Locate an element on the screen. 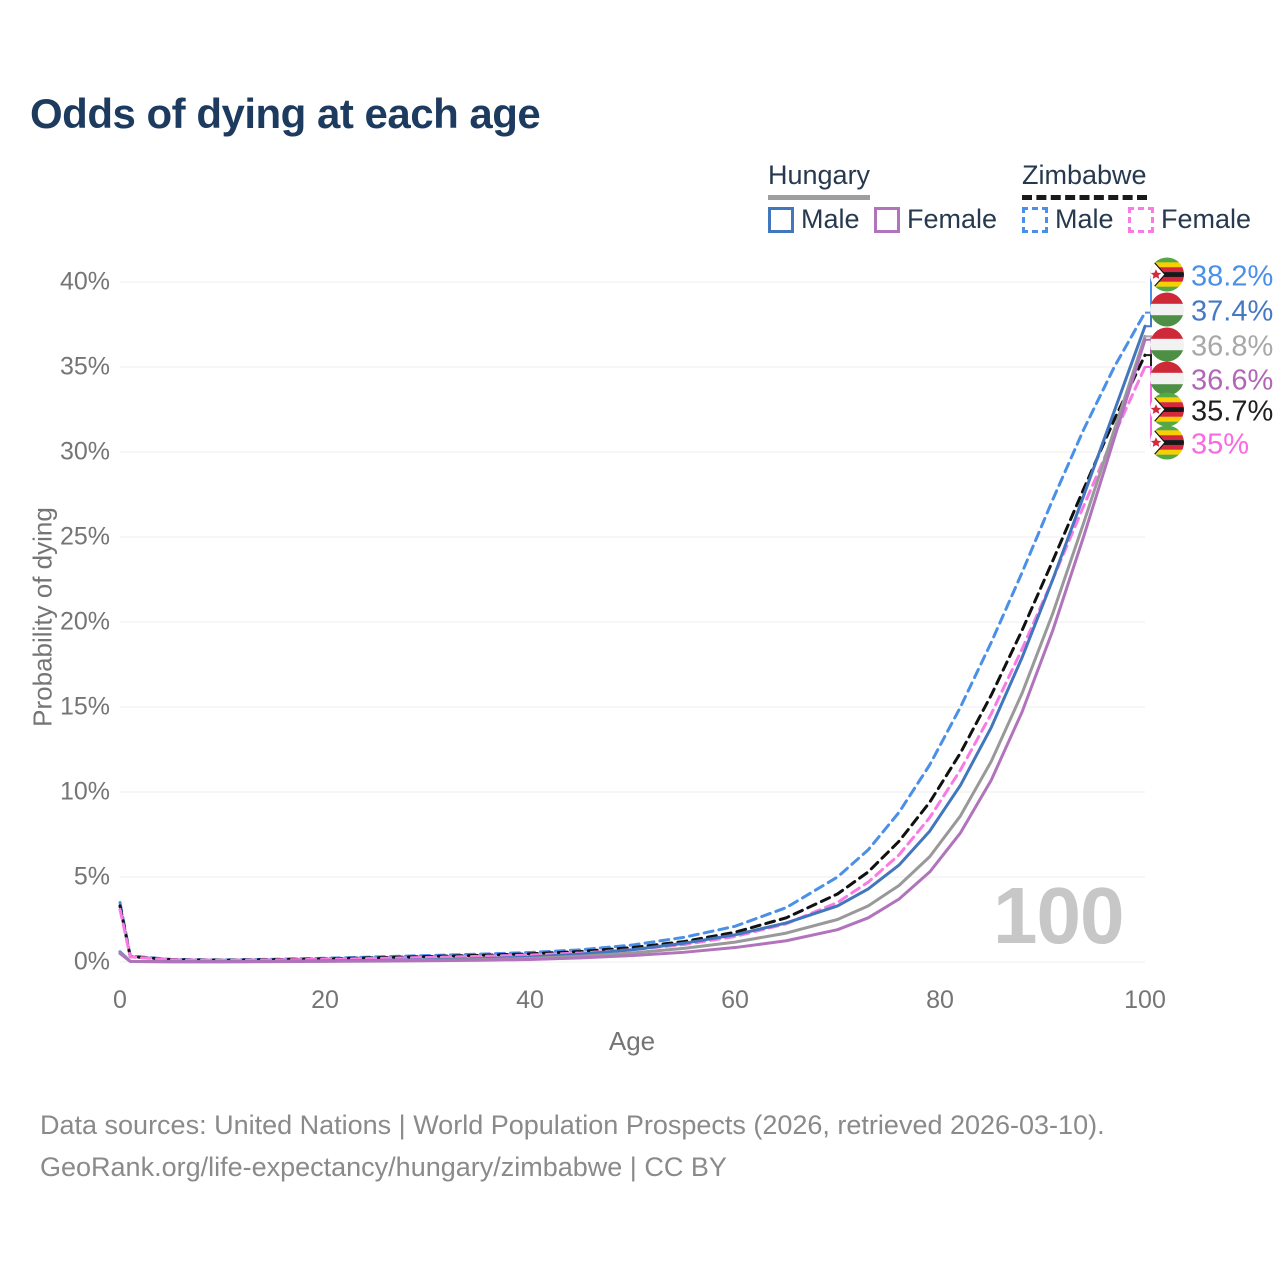 The width and height of the screenshot is (1280, 1280). legend-swatch-zimbabwe-male-icon is located at coordinates (1035, 220).